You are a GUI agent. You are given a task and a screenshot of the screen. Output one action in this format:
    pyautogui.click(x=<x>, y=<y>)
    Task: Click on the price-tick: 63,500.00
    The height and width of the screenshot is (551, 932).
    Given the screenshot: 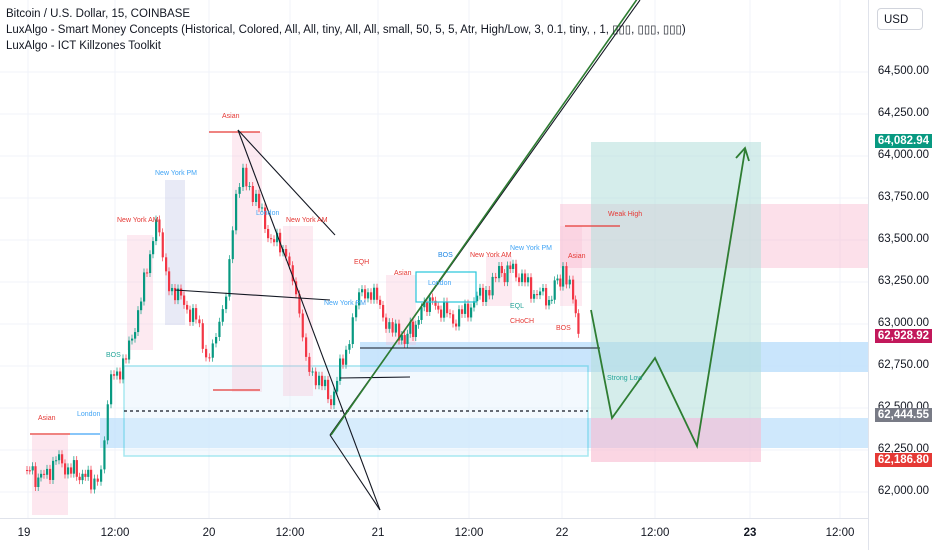 What is the action you would take?
    pyautogui.click(x=903, y=239)
    